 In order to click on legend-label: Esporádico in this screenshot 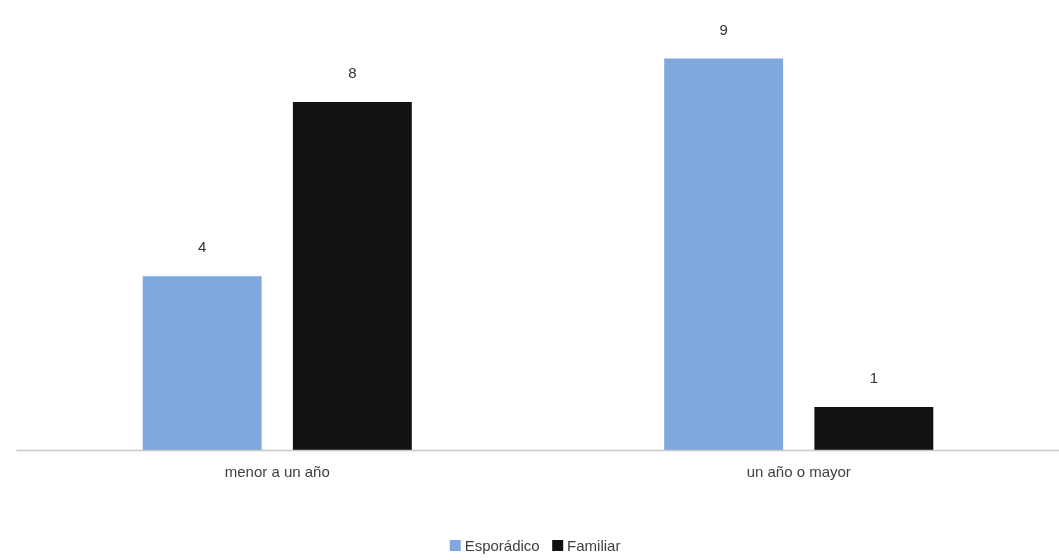, I will do `click(502, 545)`.